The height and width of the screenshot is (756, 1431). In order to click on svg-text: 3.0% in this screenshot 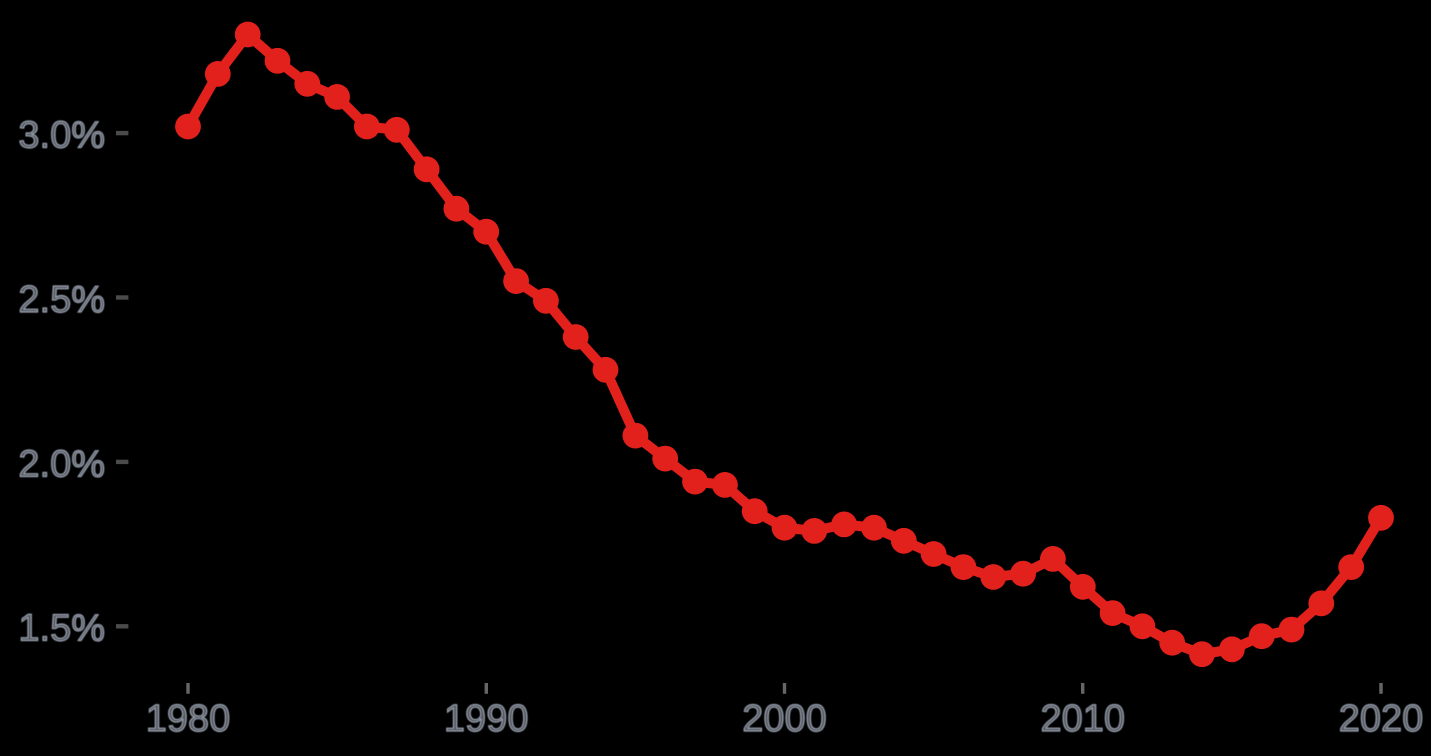, I will do `click(61, 136)`.